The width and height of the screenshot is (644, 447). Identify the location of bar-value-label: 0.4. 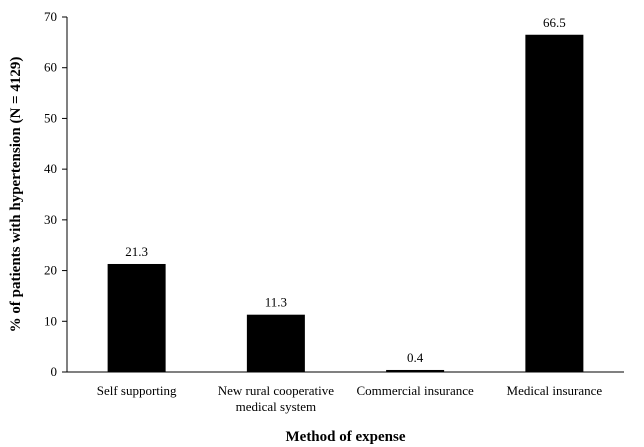
(415, 357).